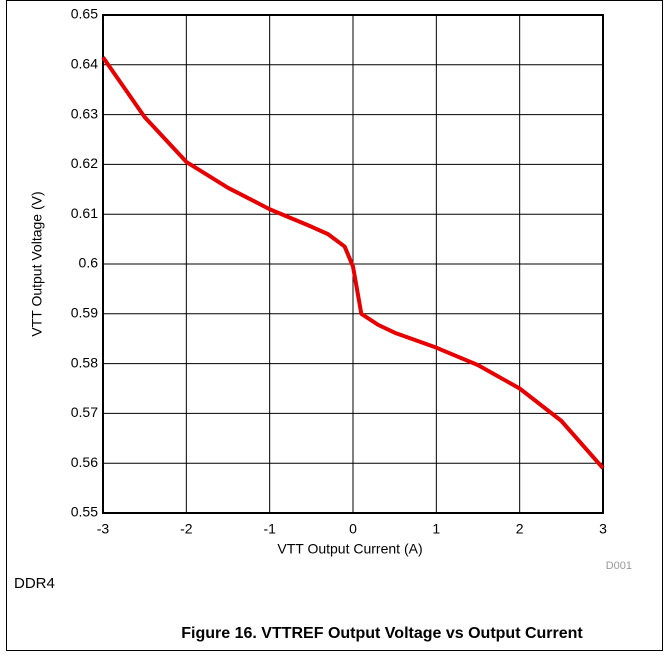  I want to click on y-tick-label: 0.62, so click(84, 163).